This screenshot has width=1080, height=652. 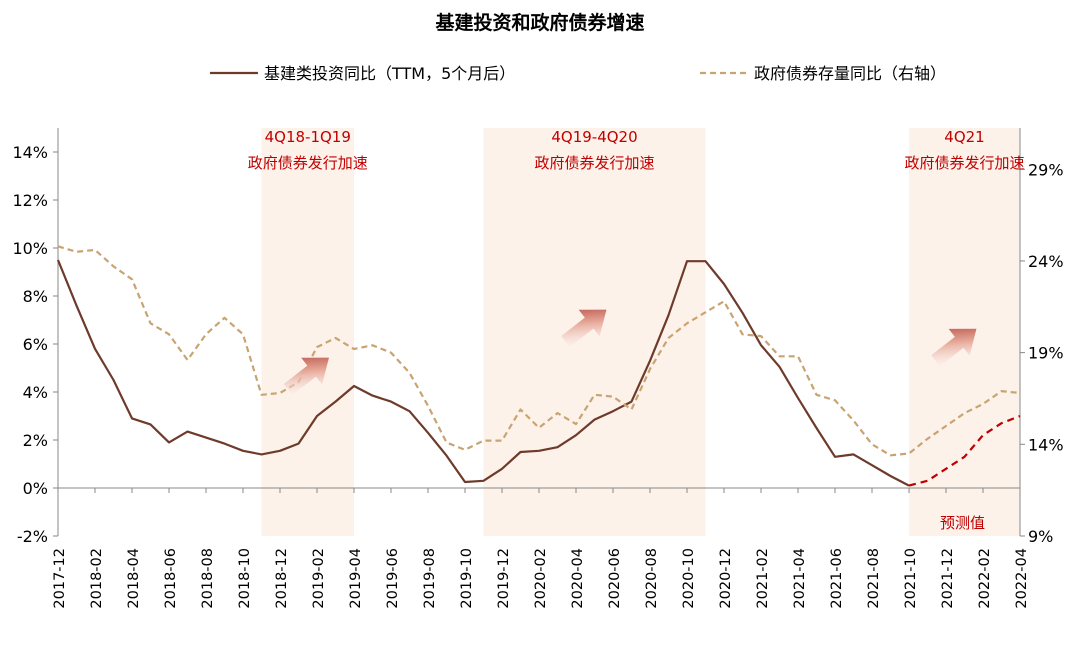 What do you see at coordinates (1046, 261) in the screenshot?
I see `right-y-tick-label: 24%` at bounding box center [1046, 261].